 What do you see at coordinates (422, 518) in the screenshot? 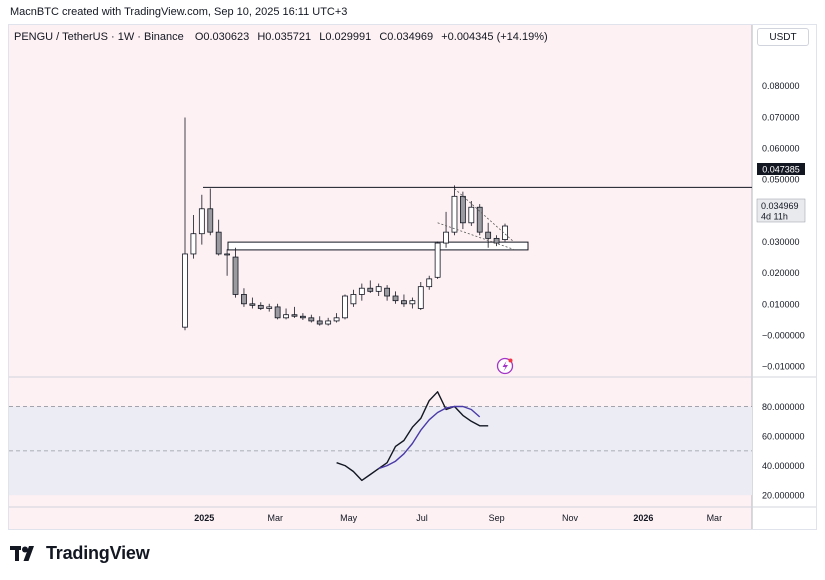
I see `x-tick-label: Jul` at bounding box center [422, 518].